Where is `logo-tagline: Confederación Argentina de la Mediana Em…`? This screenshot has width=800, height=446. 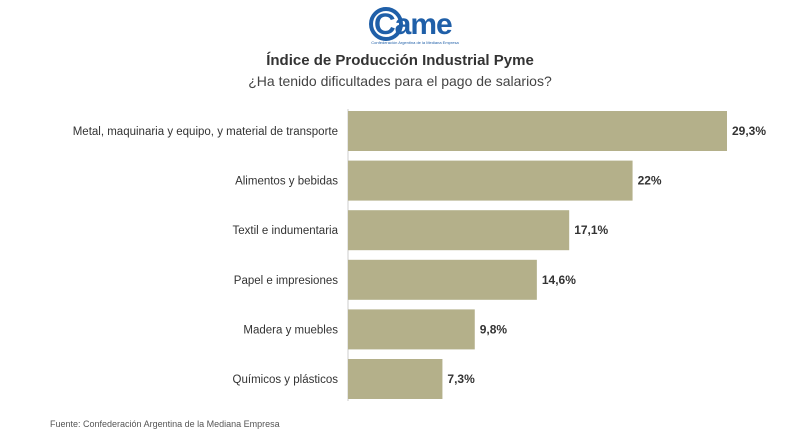
logo-tagline: Confederación Argentina de la Mediana Em… is located at coordinates (415, 42).